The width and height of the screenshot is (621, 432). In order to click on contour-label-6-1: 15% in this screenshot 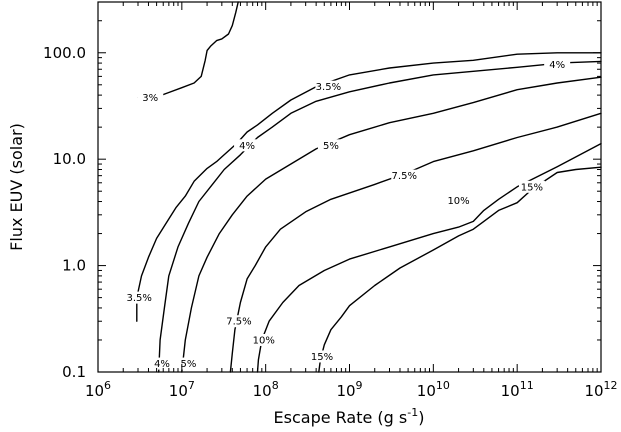, I will do `click(532, 187)`.